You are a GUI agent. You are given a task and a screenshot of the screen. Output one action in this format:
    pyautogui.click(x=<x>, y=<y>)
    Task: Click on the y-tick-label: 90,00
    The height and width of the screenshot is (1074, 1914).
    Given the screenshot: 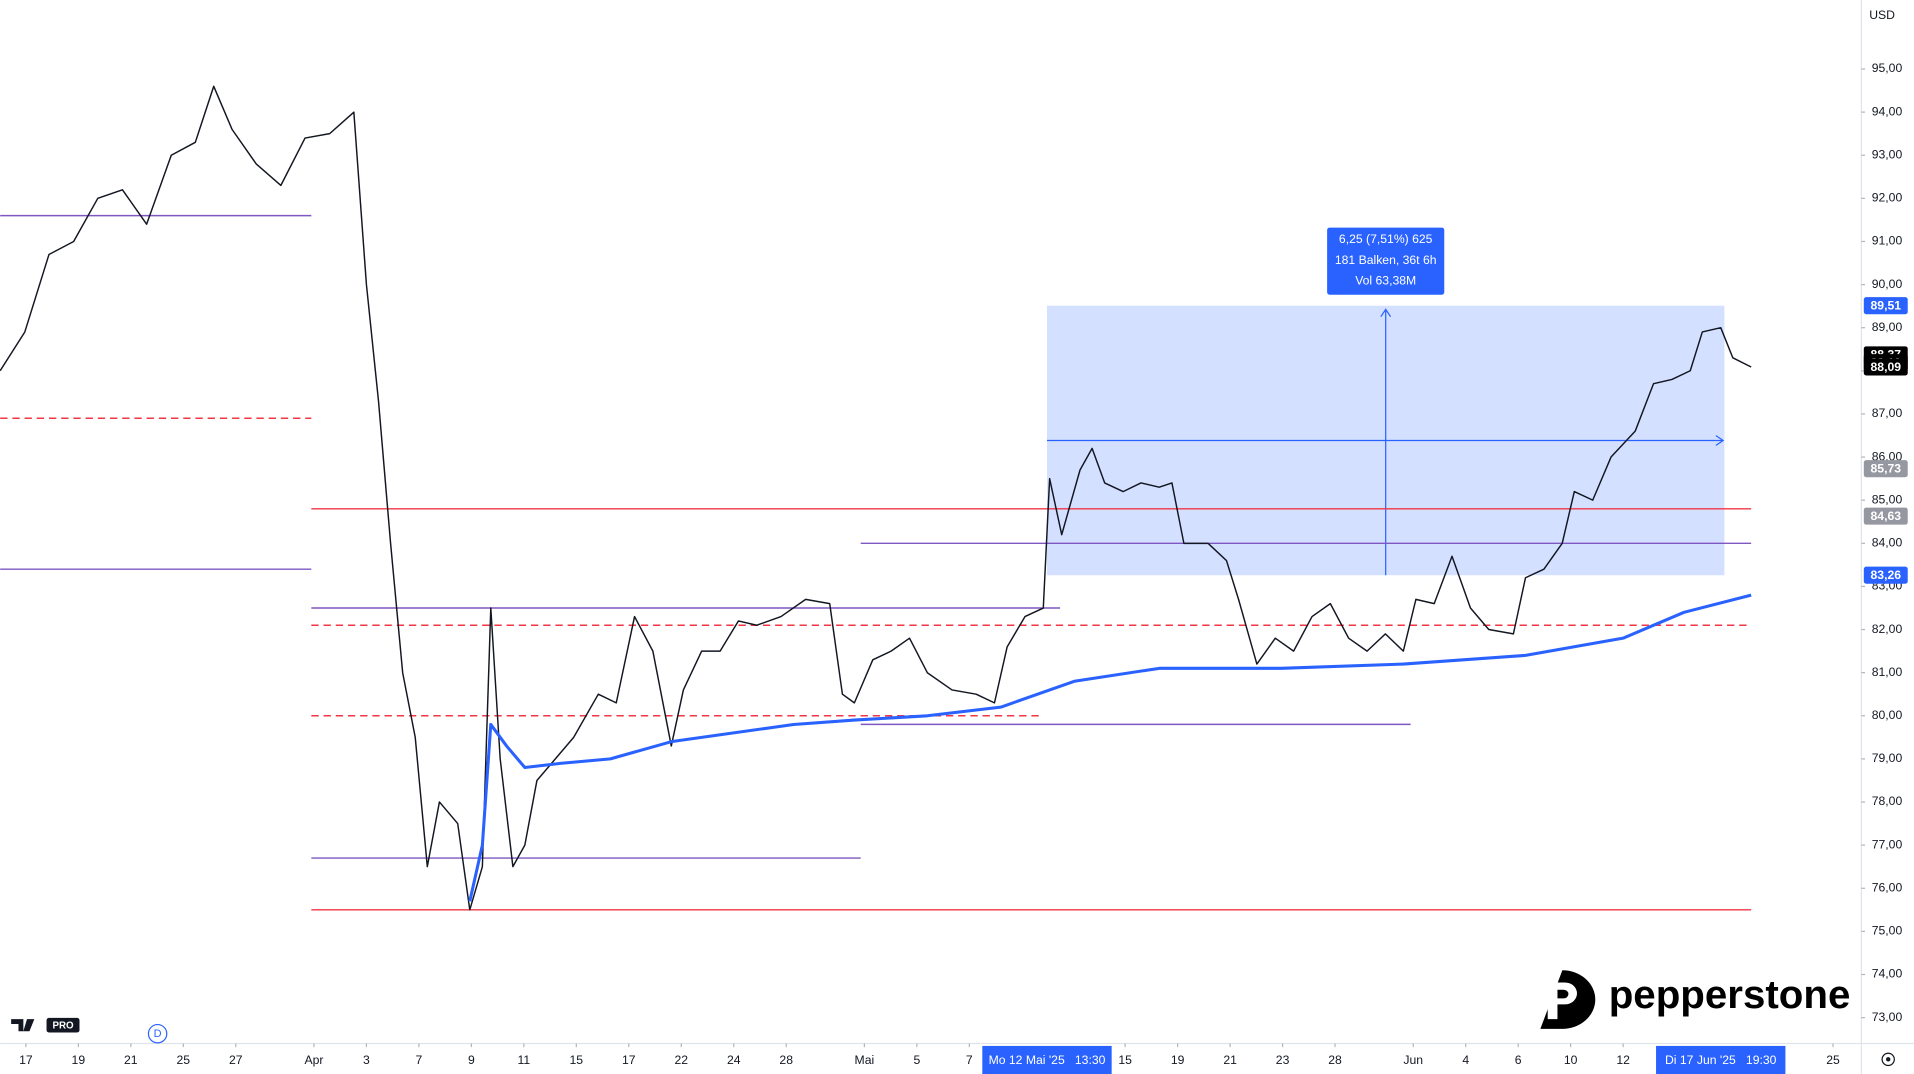 What is the action you would take?
    pyautogui.click(x=1887, y=284)
    